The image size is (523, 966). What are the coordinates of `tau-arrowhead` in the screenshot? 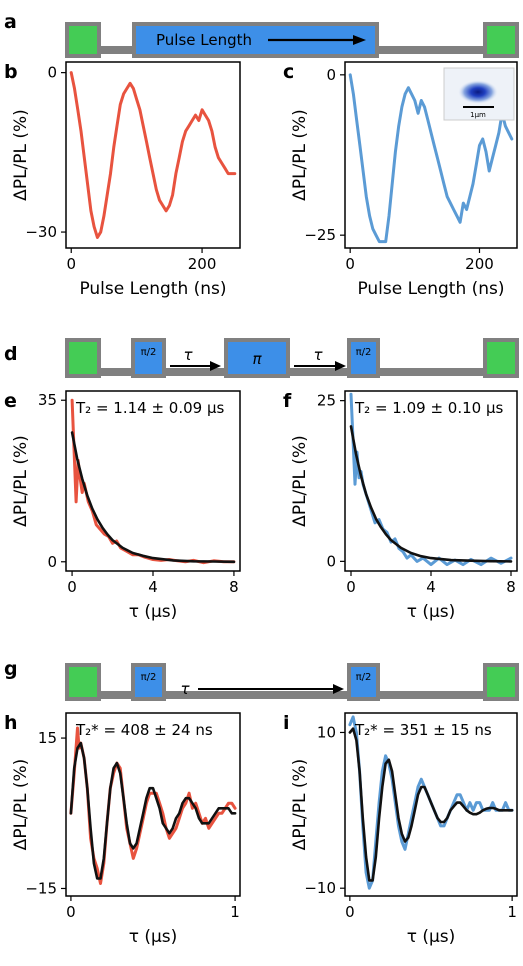 It's located at (338, 689).